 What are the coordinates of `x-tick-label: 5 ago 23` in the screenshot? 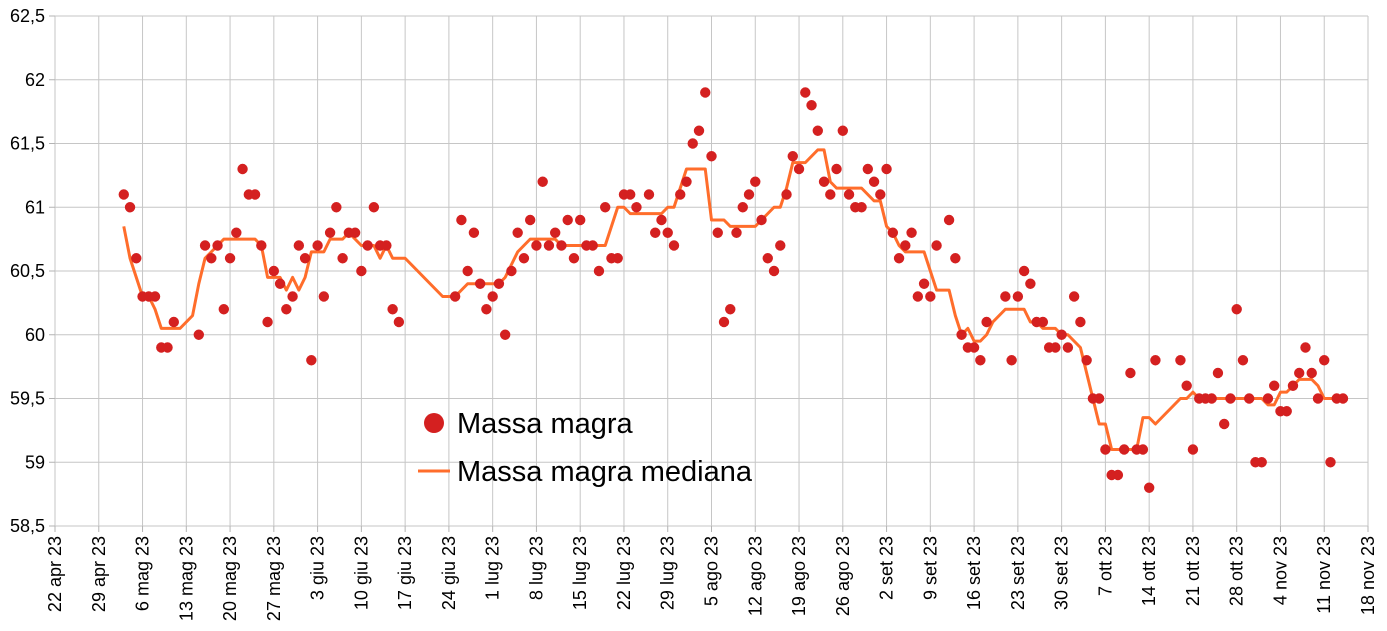 It's located at (712, 571).